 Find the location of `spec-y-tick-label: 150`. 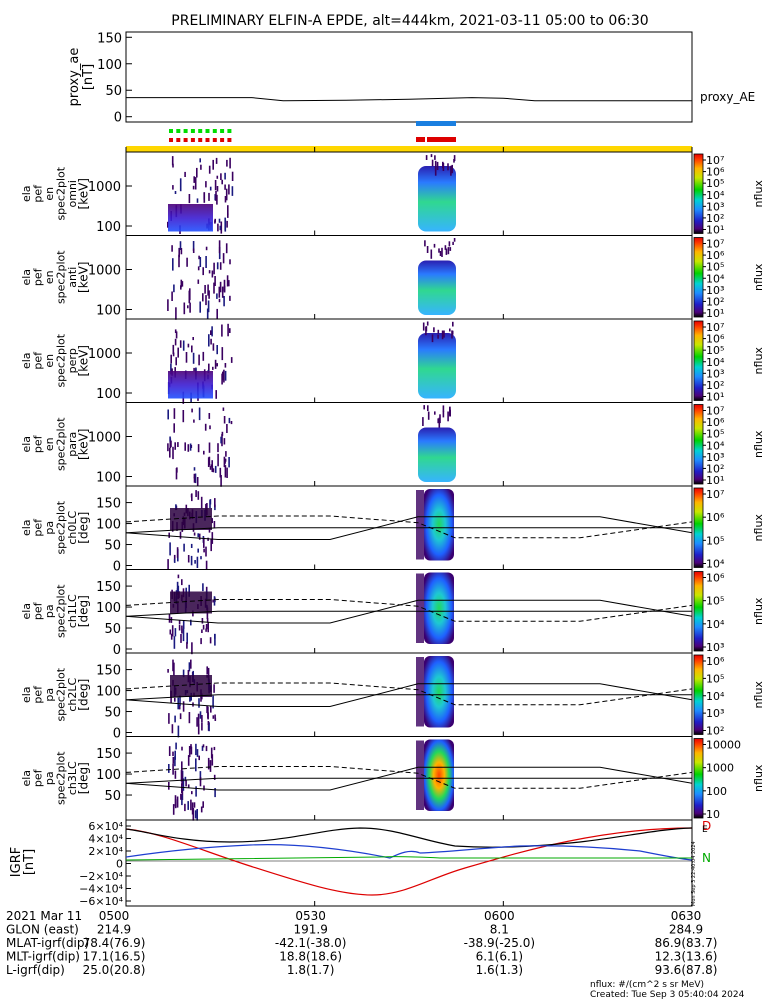

spec-y-tick-label: 150 is located at coordinates (108, 587).